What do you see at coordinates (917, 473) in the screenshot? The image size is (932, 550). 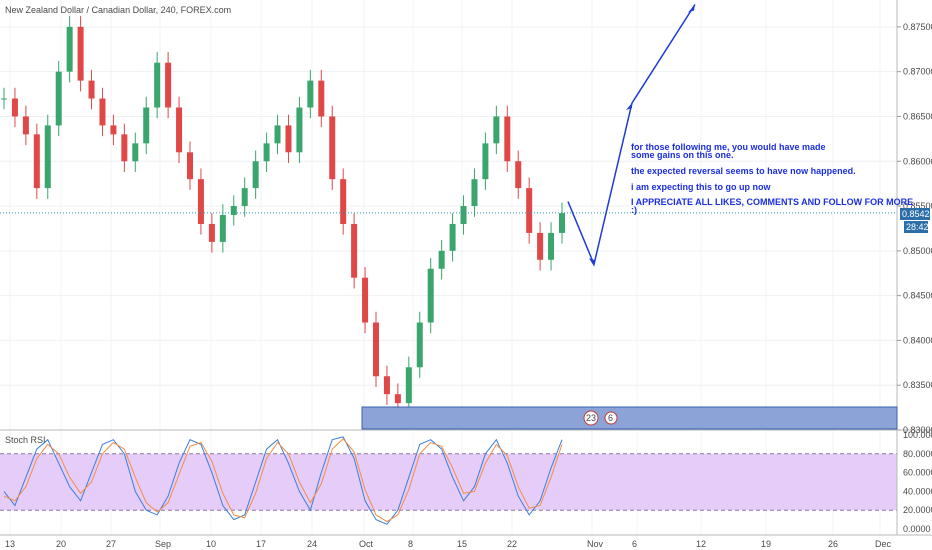 I see `osc-tick-label: 60.0000` at bounding box center [917, 473].